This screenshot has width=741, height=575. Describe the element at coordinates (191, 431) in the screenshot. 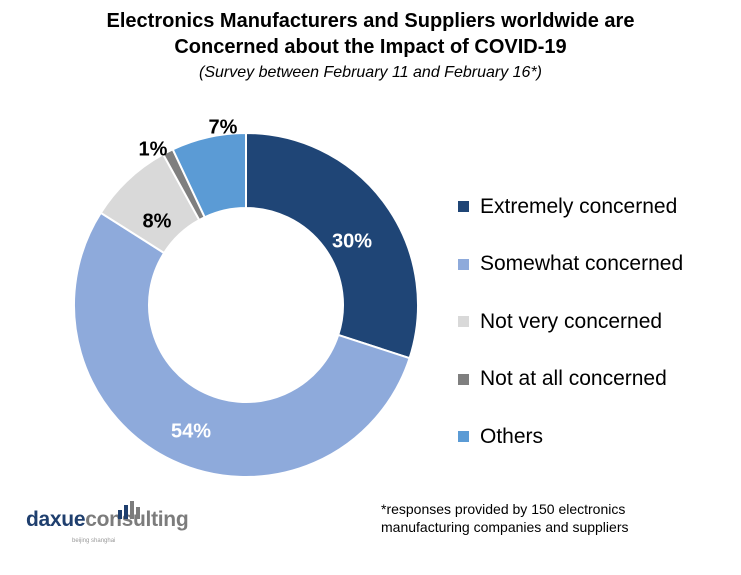

I see `data-label-somewhat-concerned: 54%` at that location.